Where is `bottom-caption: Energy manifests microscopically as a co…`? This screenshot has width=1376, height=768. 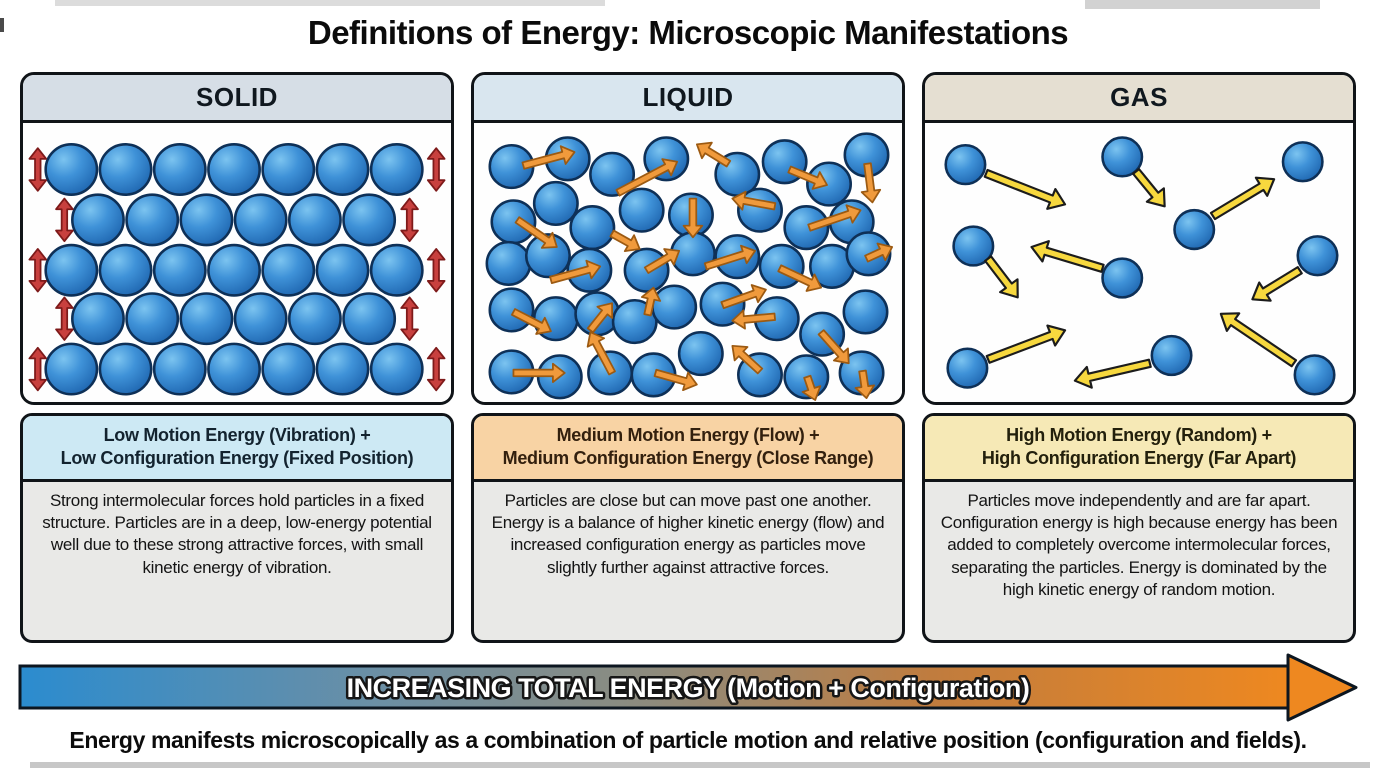 bottom-caption: Energy manifests microscopically as a co… is located at coordinates (688, 740).